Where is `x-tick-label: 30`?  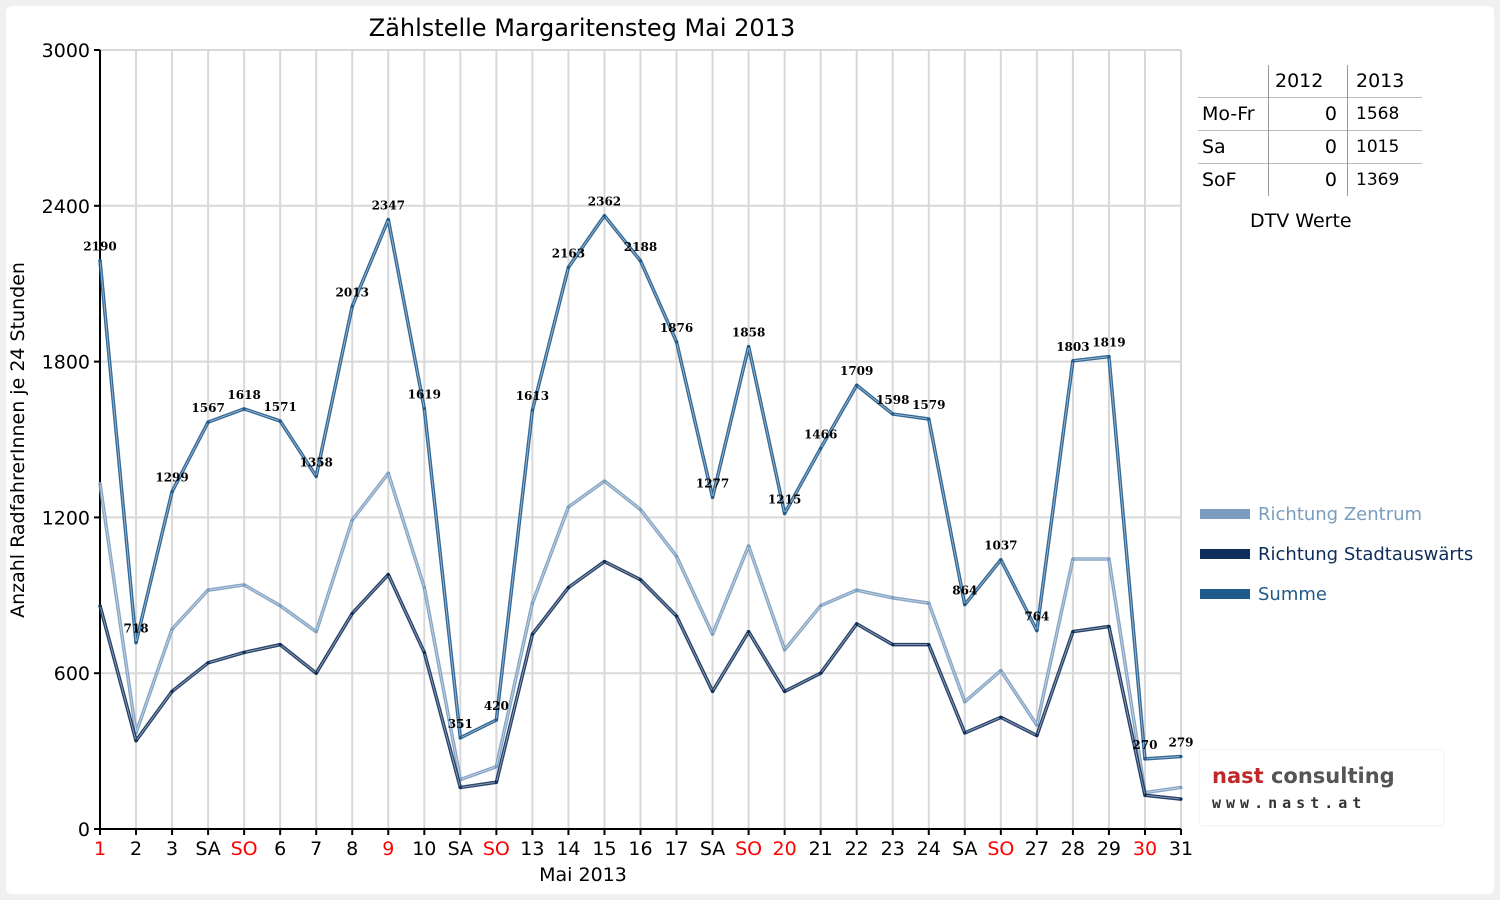 x-tick-label: 30 is located at coordinates (1145, 849).